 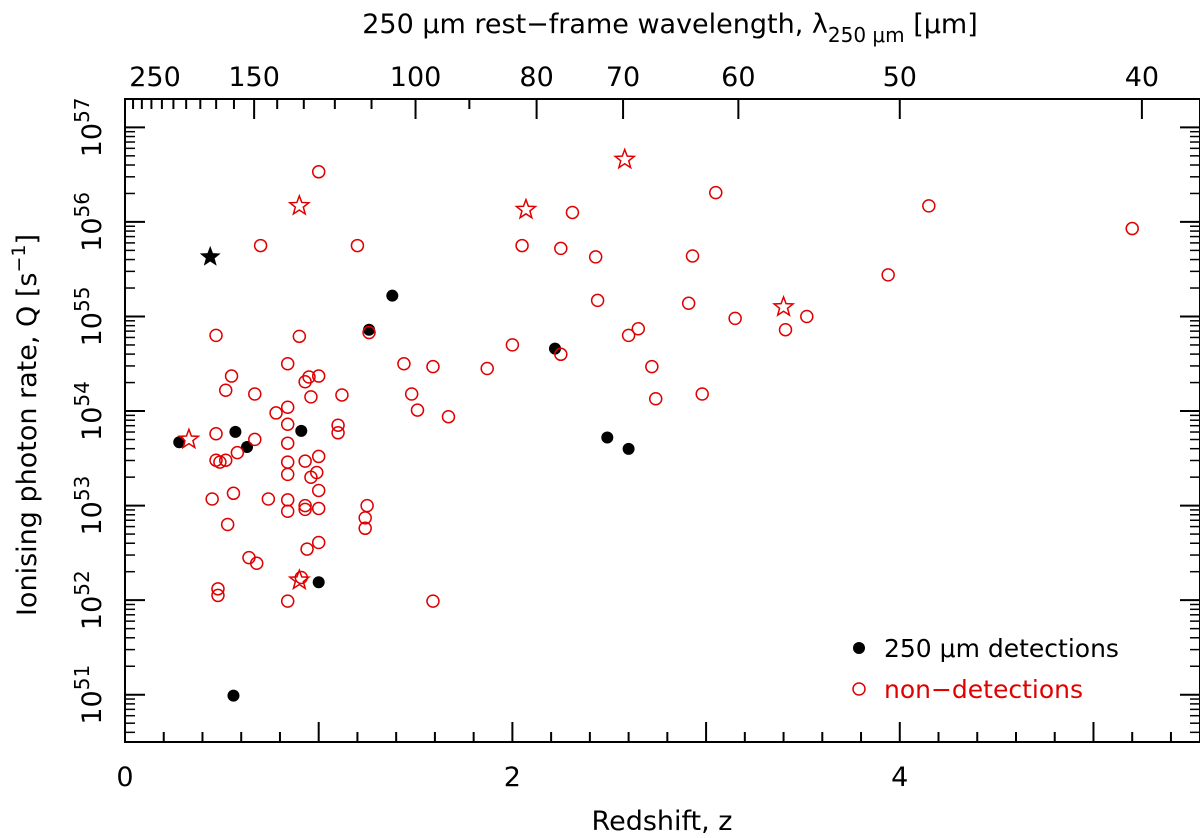 I want to click on top-tick-label: 50, so click(x=900, y=77).